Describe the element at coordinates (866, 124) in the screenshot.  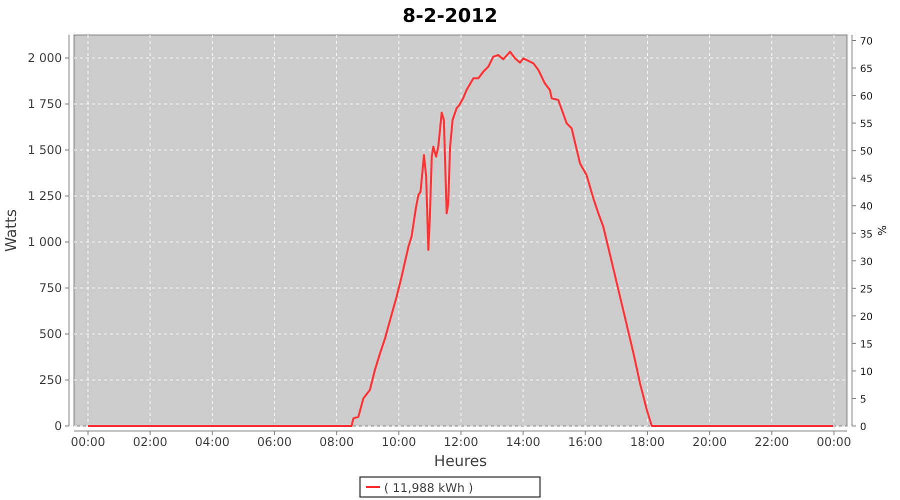
I see `y2-tick-label: 55` at that location.